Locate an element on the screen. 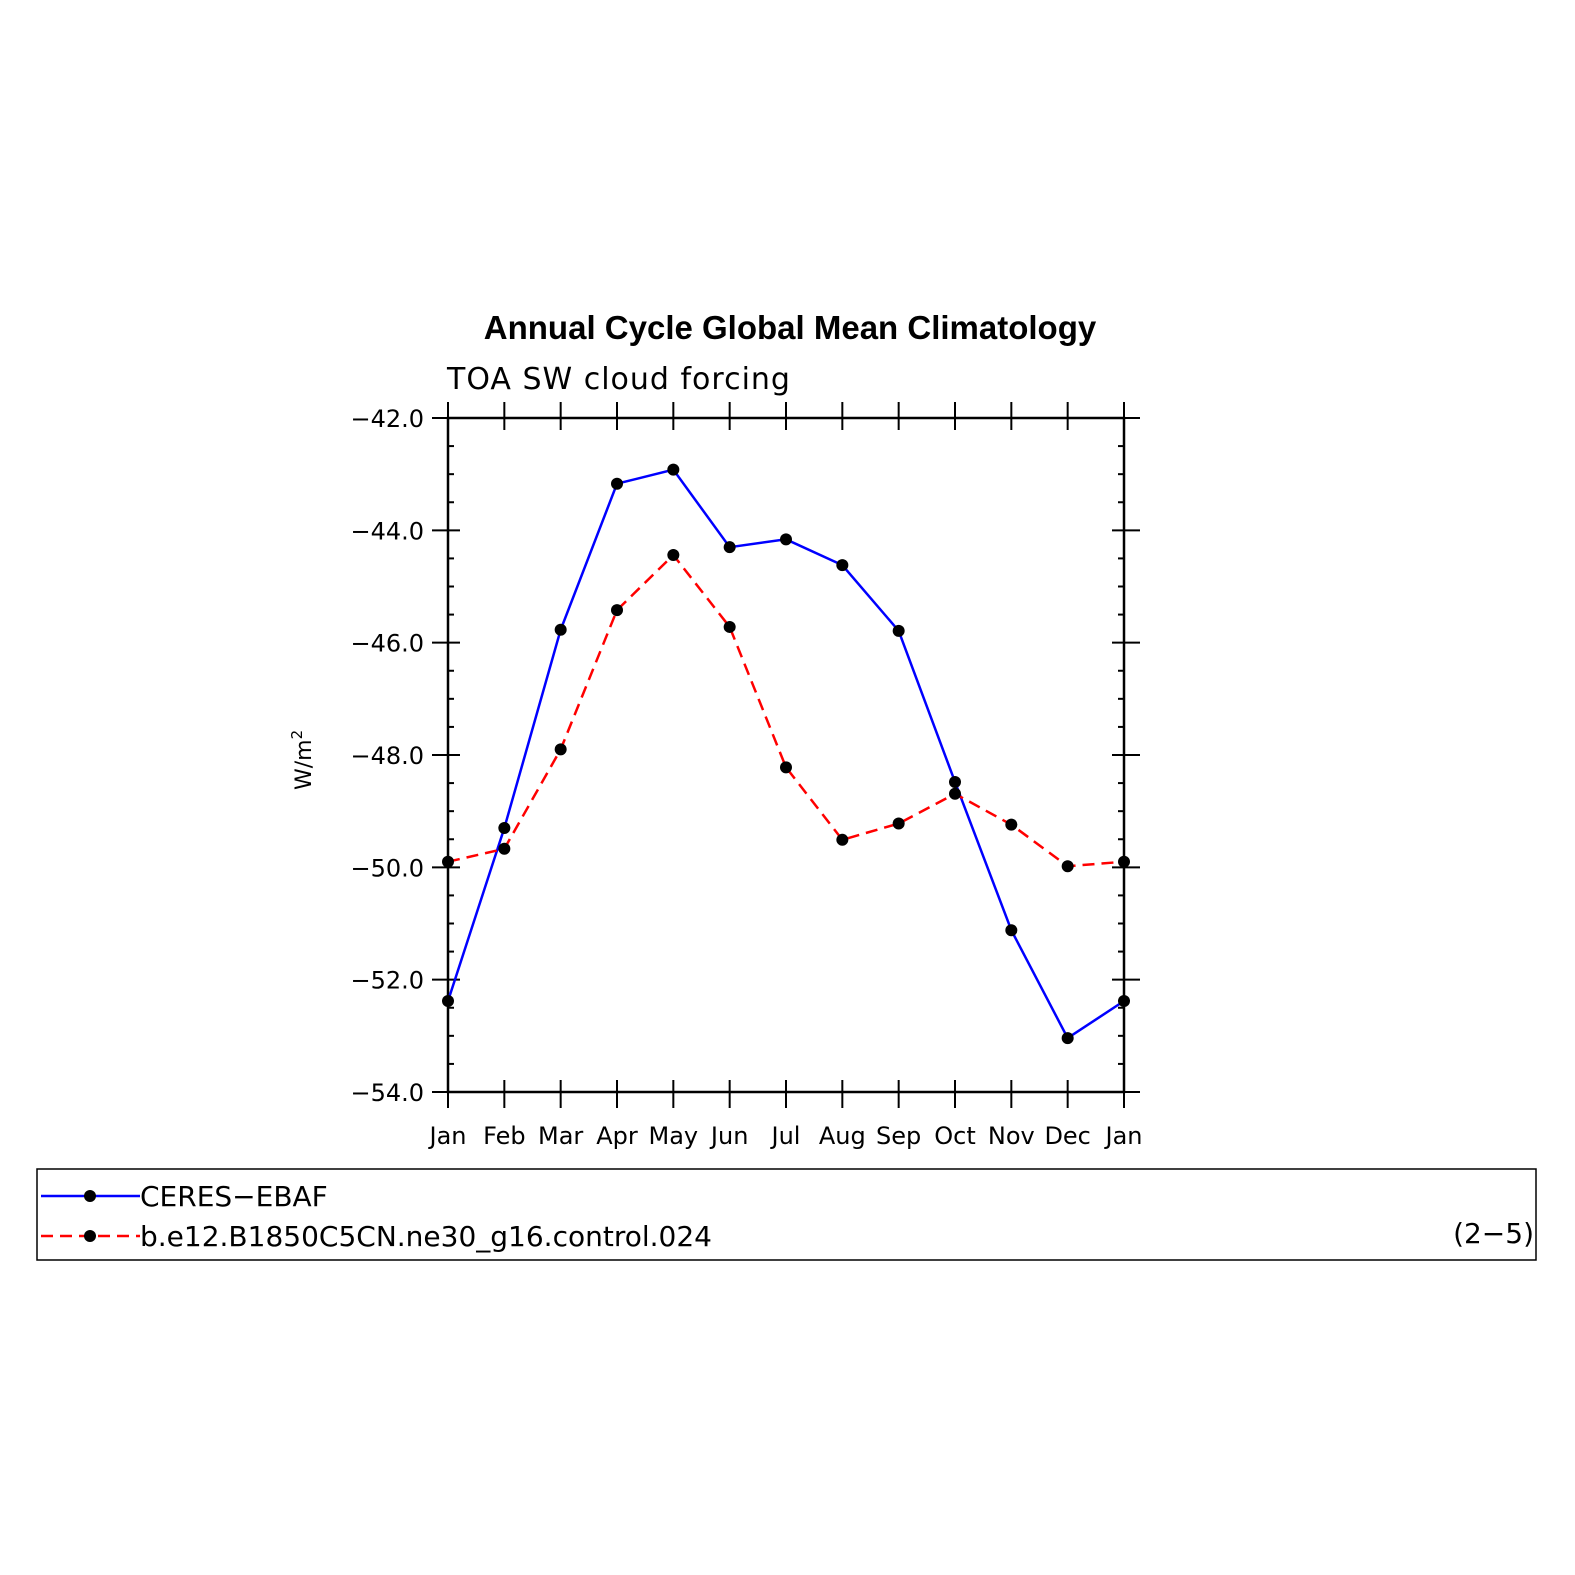  x-tick-label: Oct is located at coordinates (955, 1136).